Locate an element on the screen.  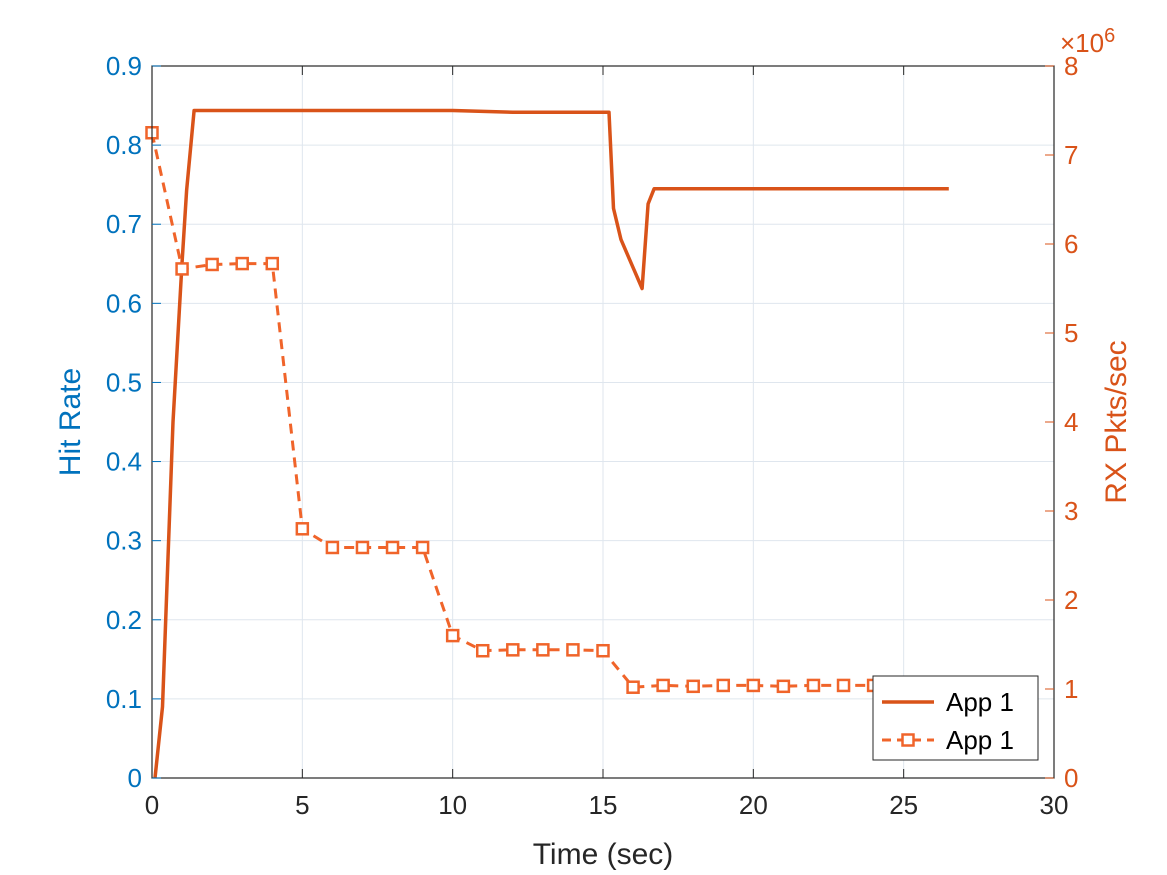
right-tick-label: 1 is located at coordinates (1071, 689).